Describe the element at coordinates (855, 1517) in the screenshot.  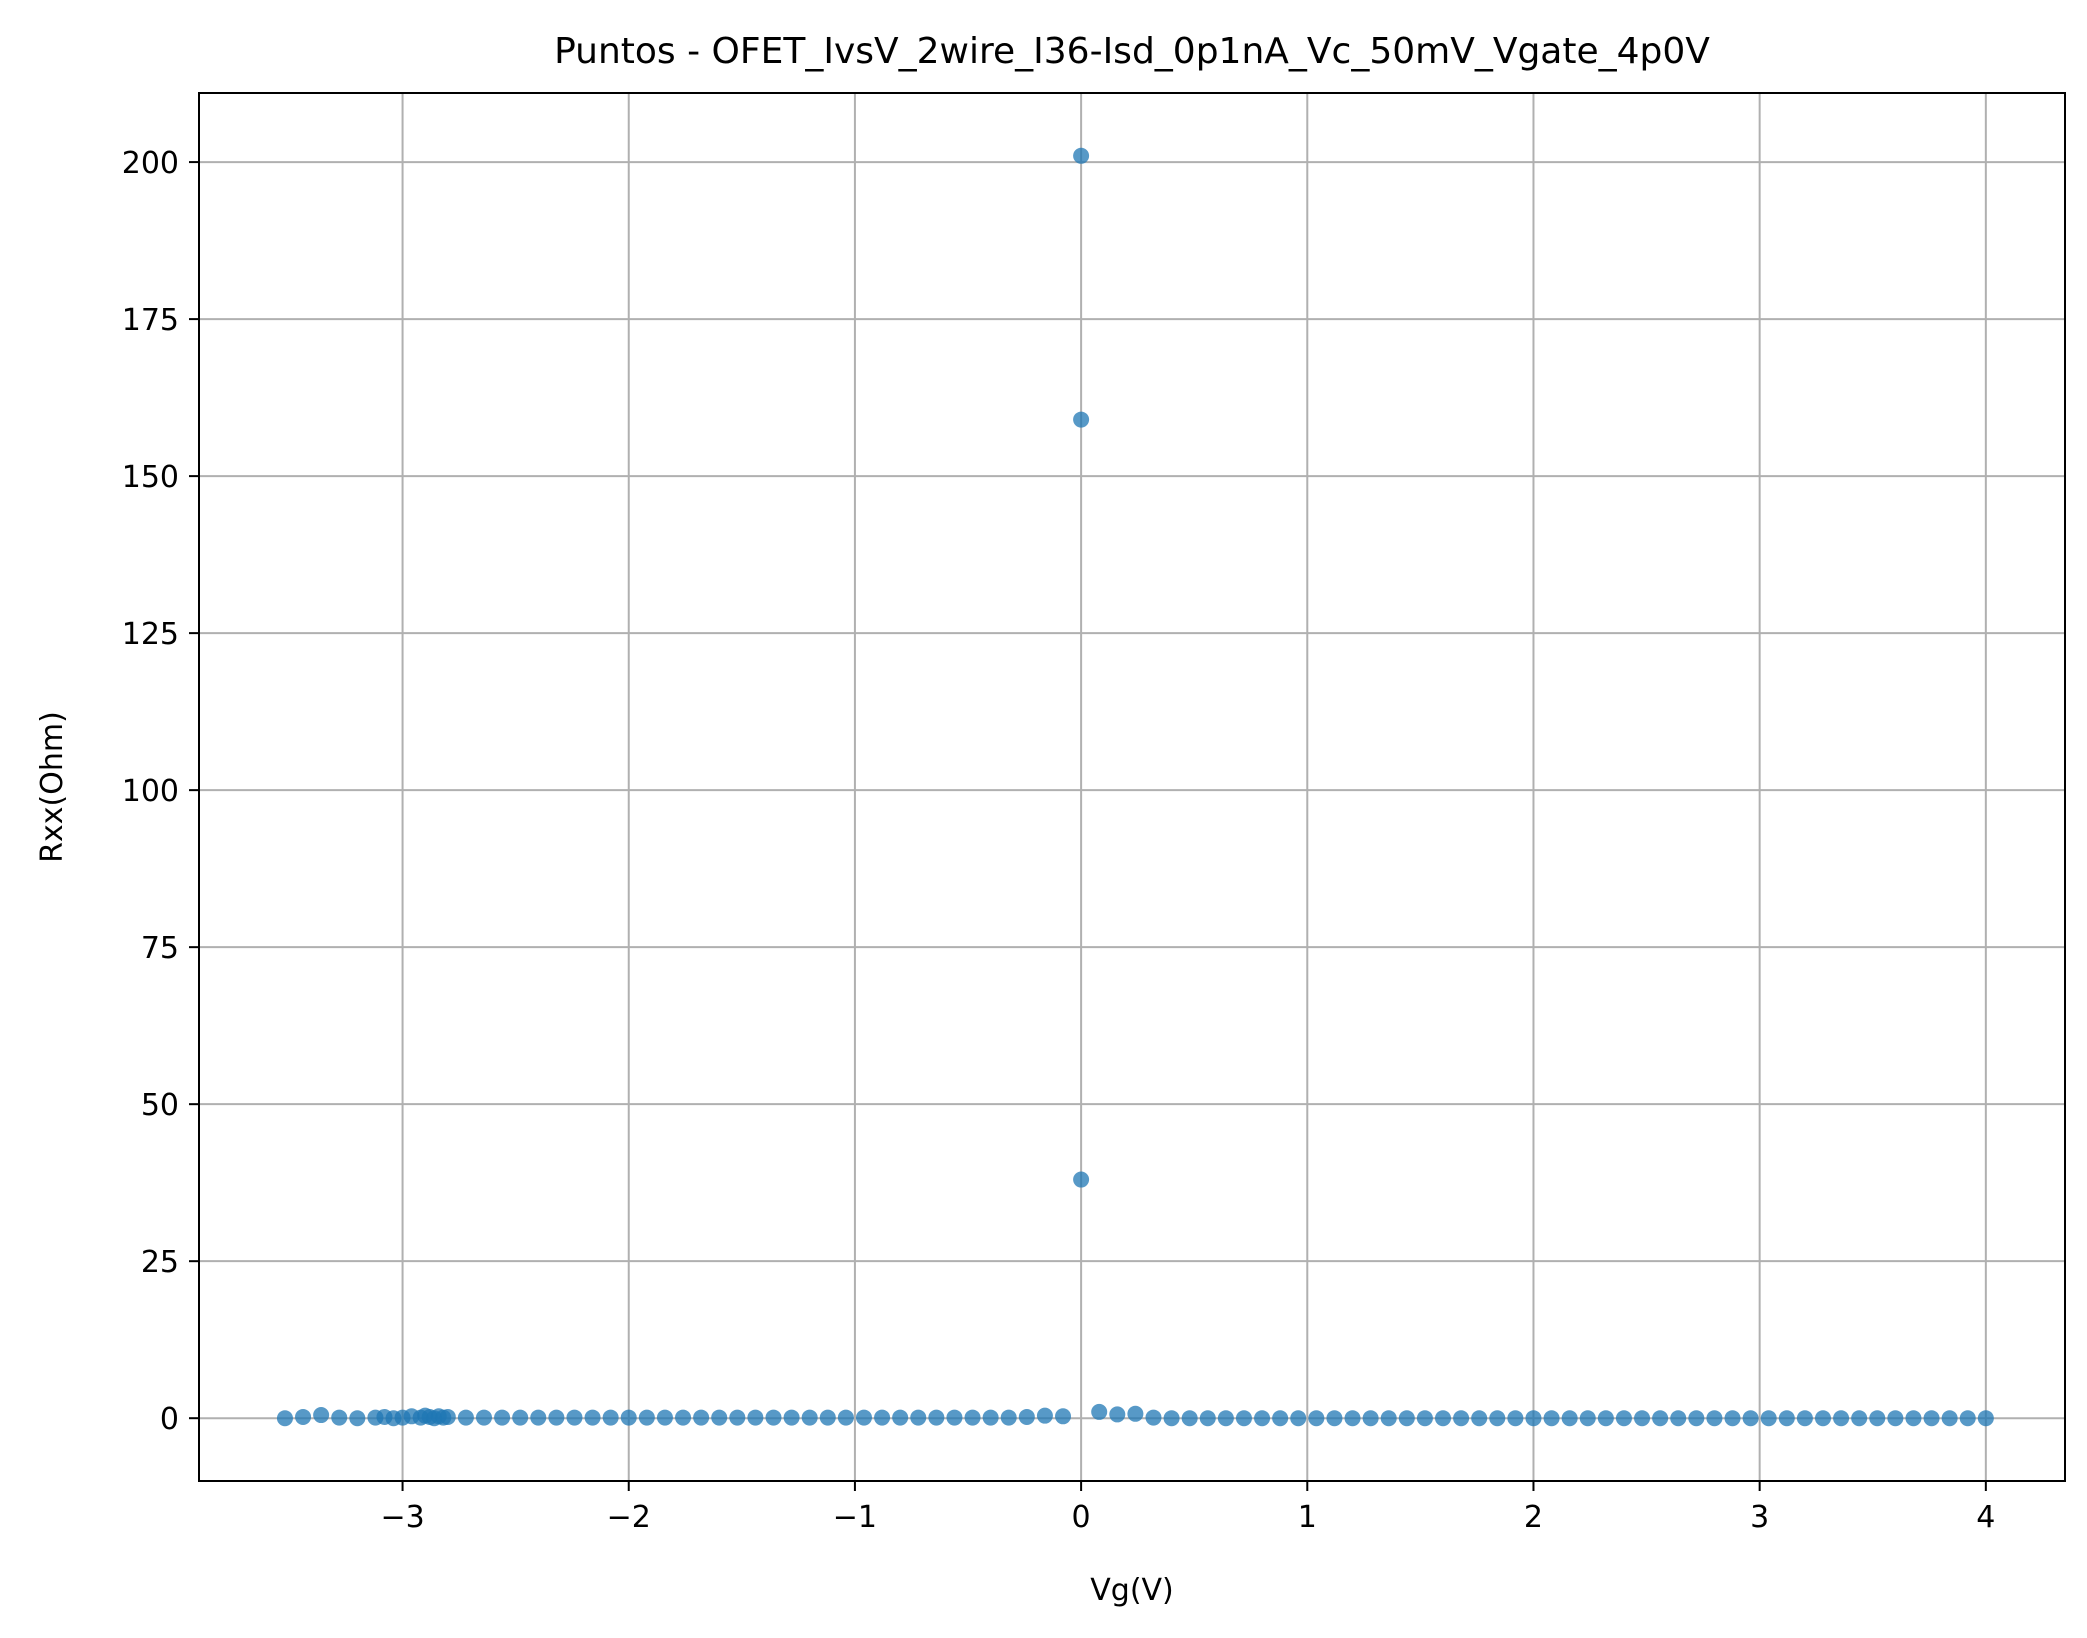
I see `x-tick-label: −1` at that location.